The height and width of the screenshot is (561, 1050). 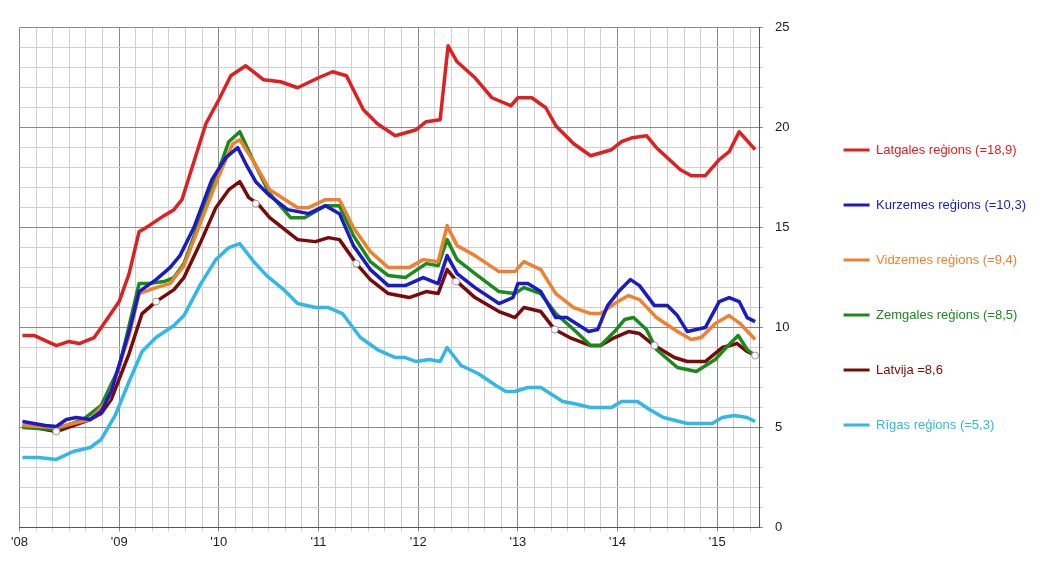 What do you see at coordinates (782, 127) in the screenshot?
I see `y-tick-label: 20` at bounding box center [782, 127].